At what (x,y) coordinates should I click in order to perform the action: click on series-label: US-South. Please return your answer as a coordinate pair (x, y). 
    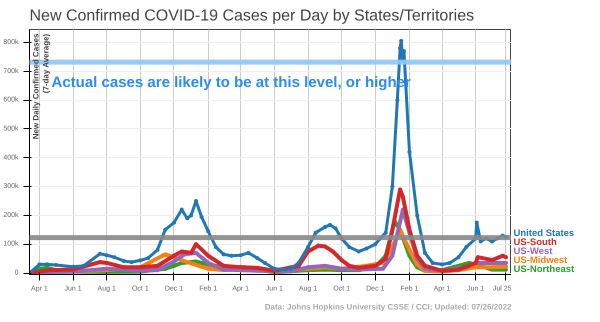
    Looking at the image, I should click on (535, 242).